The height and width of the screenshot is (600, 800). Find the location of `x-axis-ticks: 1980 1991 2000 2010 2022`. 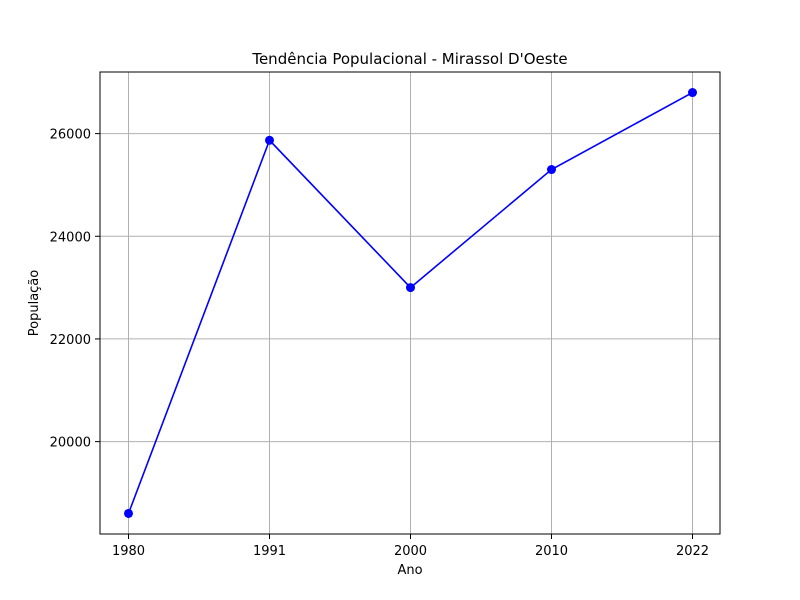

x-axis-ticks: 1980 1991 2000 2010 2022 is located at coordinates (410, 546).